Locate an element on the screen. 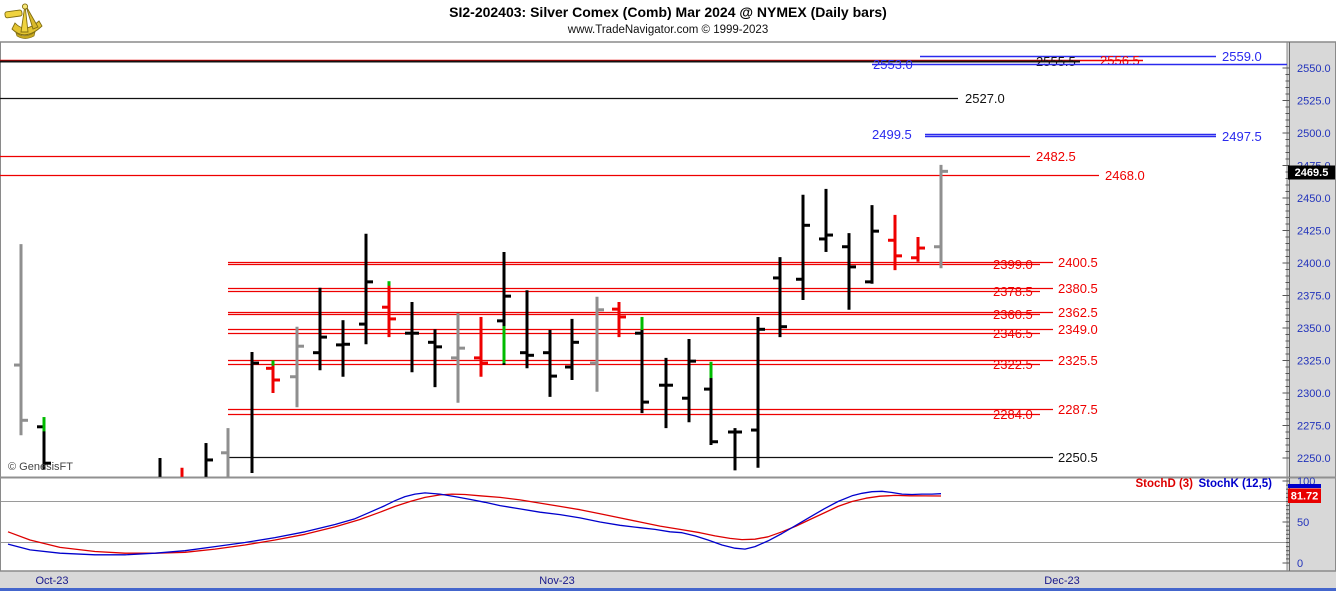 Image resolution: width=1336 pixels, height=591 pixels. level-label: 2378.5 is located at coordinates (1013, 291).